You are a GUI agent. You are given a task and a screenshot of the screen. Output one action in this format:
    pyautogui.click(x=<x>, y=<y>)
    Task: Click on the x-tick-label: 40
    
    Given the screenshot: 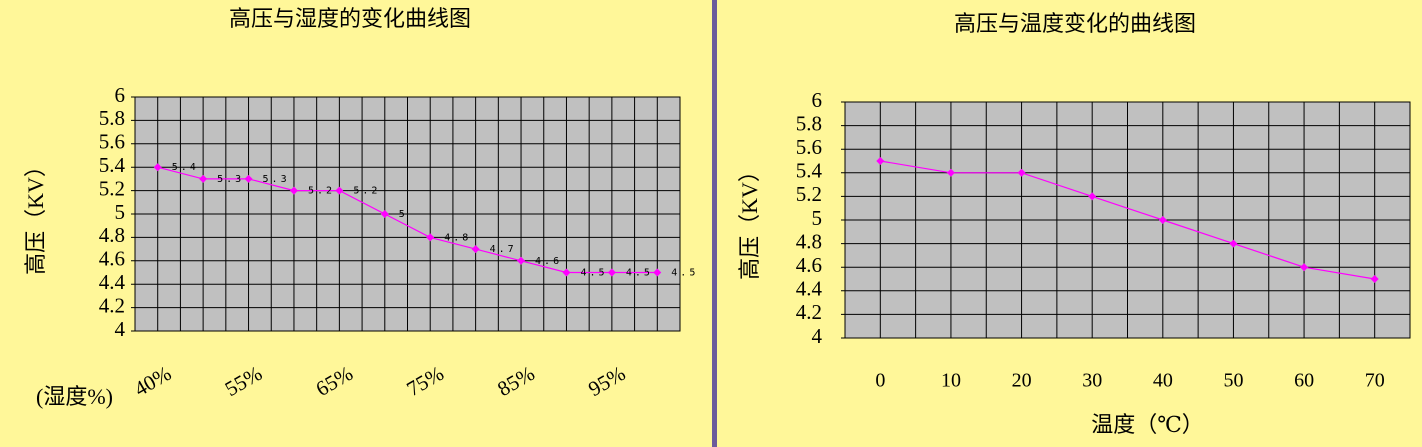 What is the action you would take?
    pyautogui.click(x=1163, y=381)
    